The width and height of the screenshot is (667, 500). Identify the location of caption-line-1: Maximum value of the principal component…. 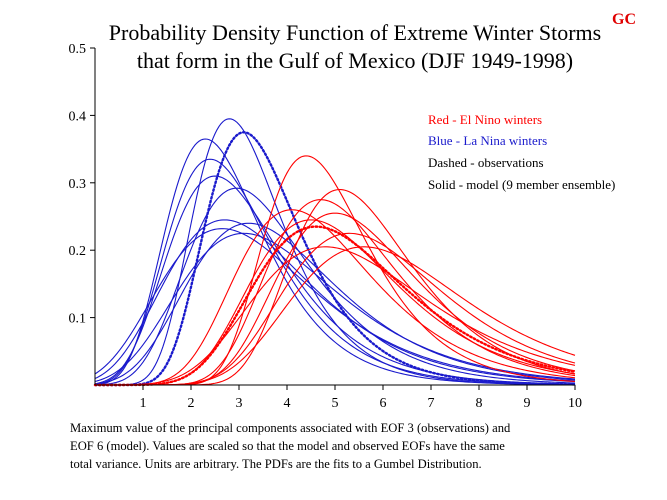
(290, 428).